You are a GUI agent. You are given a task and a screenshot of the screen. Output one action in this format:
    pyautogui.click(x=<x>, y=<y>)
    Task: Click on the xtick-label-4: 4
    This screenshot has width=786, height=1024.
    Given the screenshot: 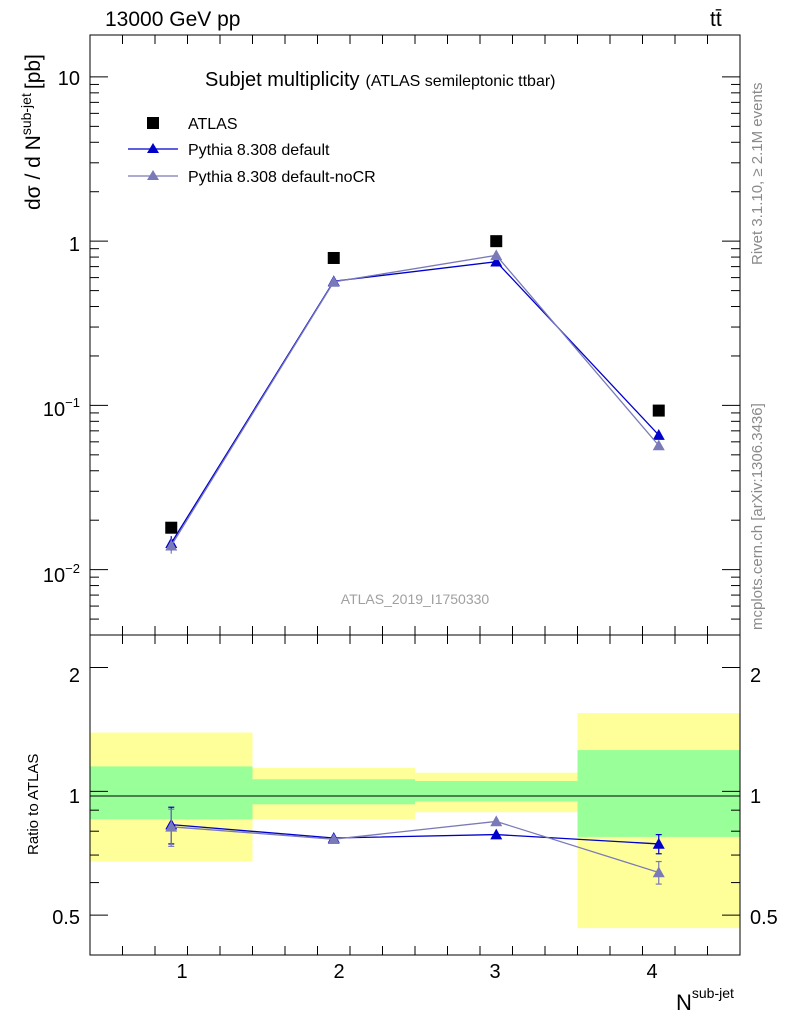 What is the action you would take?
    pyautogui.click(x=651, y=972)
    